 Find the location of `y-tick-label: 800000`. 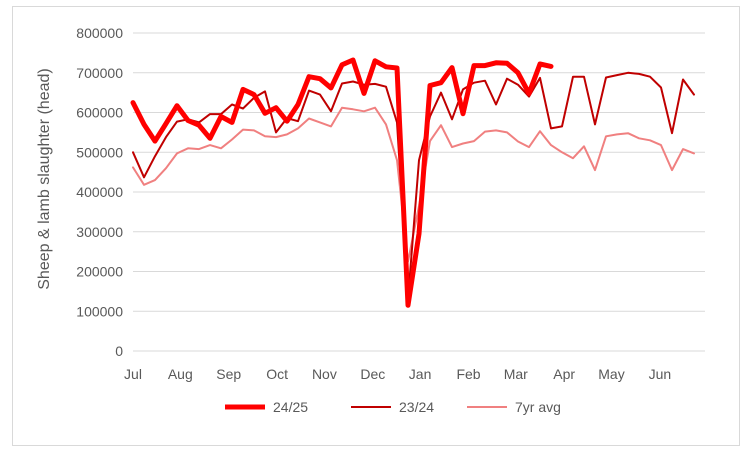

y-tick-label: 800000 is located at coordinates (99, 33).